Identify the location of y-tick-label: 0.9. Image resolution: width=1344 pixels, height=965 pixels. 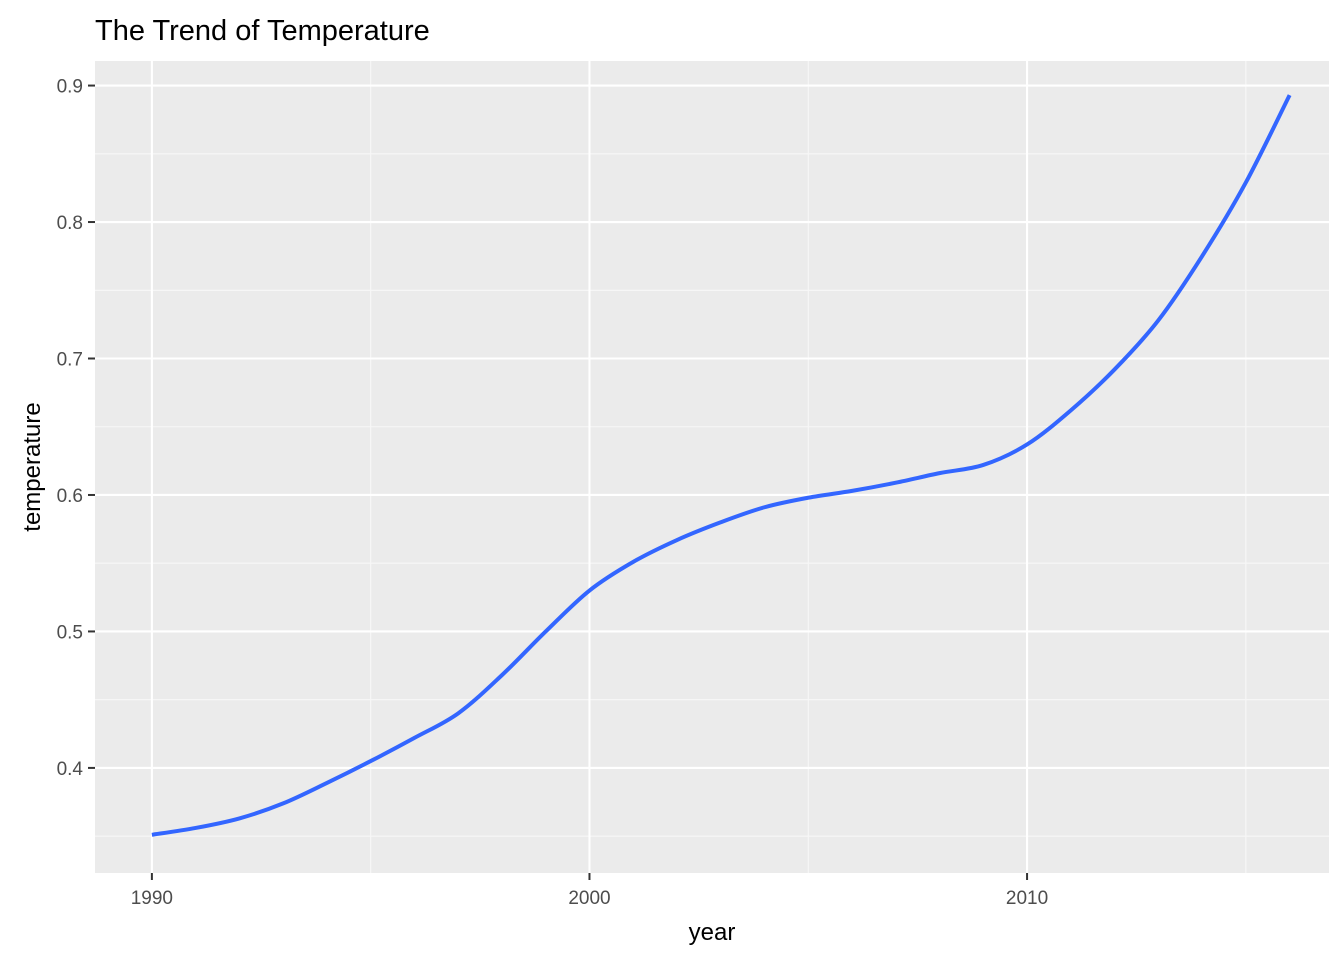
(70, 87).